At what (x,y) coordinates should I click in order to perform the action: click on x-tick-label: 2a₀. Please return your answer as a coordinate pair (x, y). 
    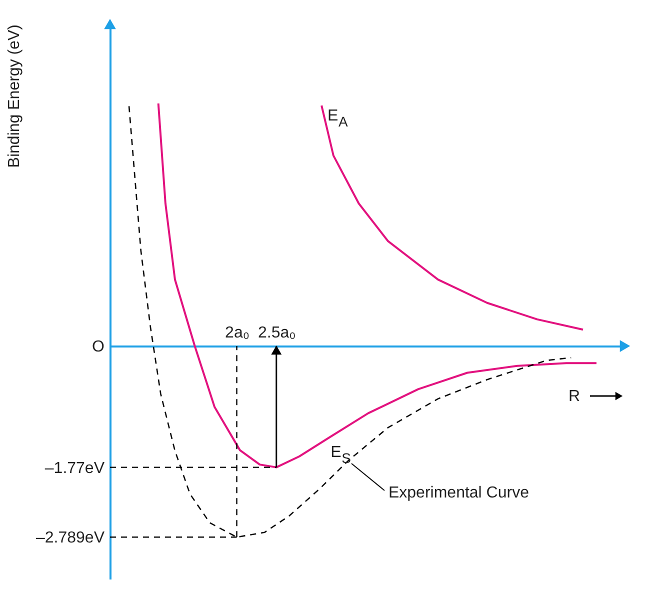
    Looking at the image, I should click on (237, 333).